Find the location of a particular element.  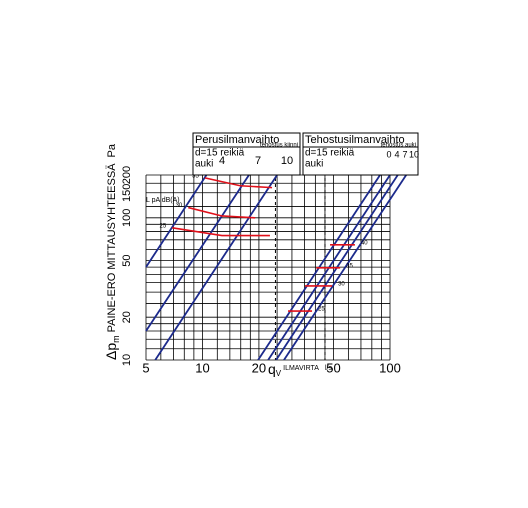

x-tick-label: 50 is located at coordinates (333, 367).